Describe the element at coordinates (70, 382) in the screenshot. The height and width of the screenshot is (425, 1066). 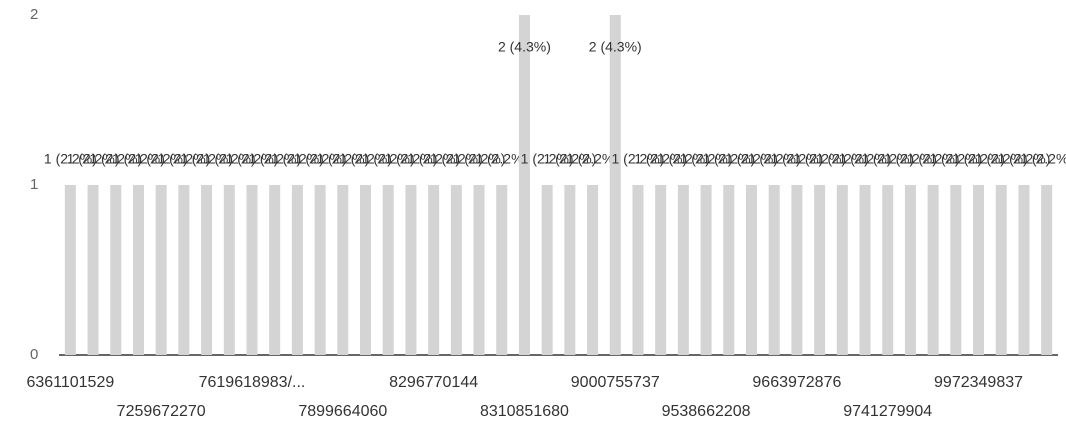
I see `x-tick-label: 6361101529` at that location.